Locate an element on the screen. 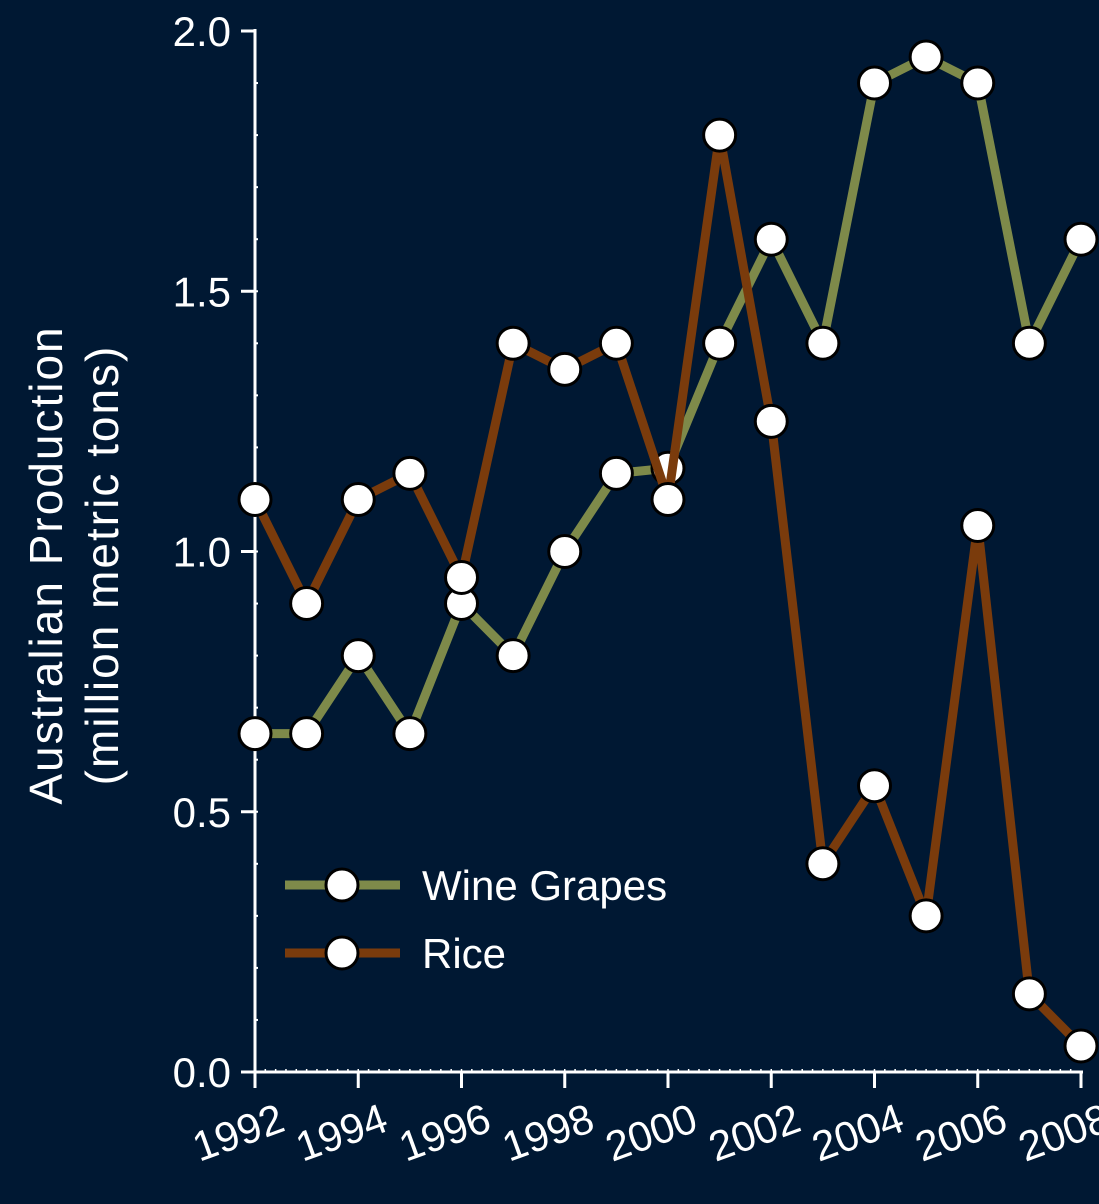 The height and width of the screenshot is (1204, 1099). x-tick-label: 2004 is located at coordinates (858, 1132).